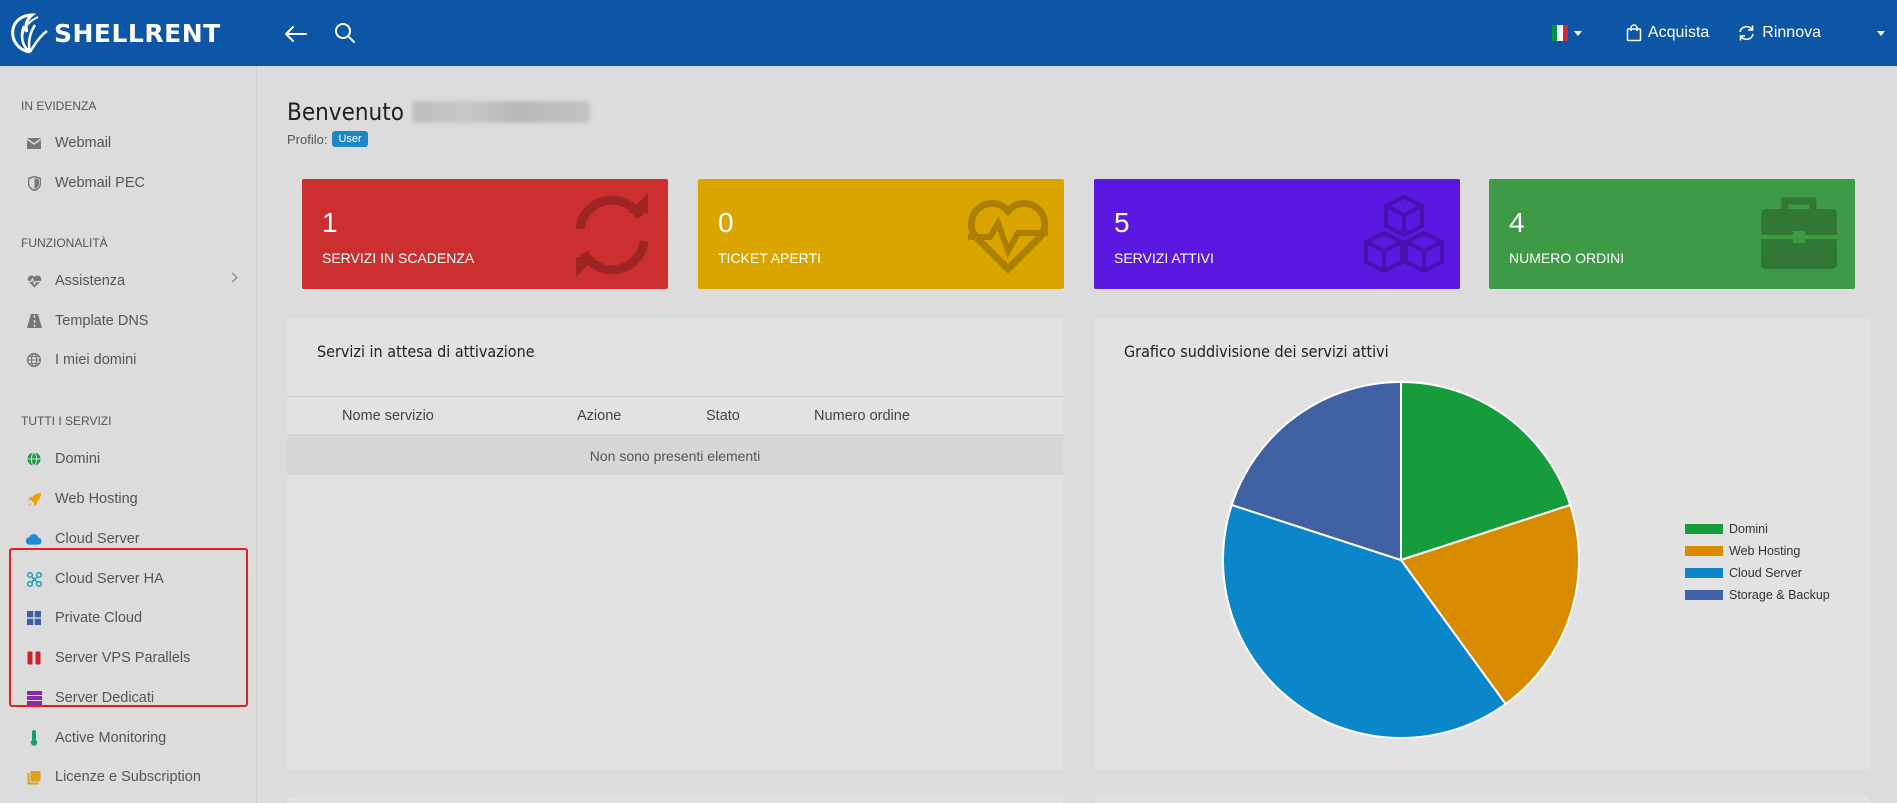 This screenshot has width=1897, height=803. I want to click on legend-item: Storage & Backup, so click(1757, 595).